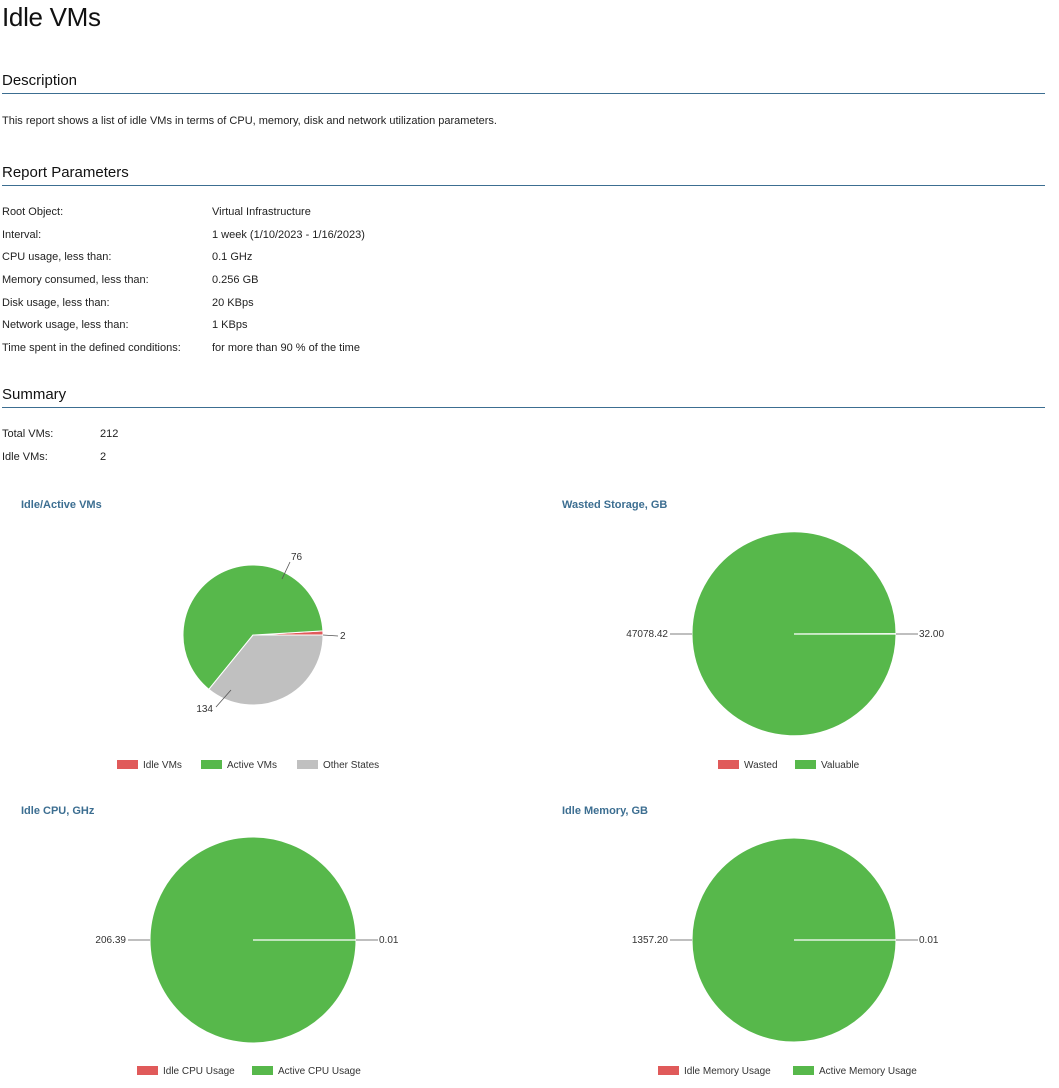  Describe the element at coordinates (523, 83) in the screenshot. I see `description-heading: Description` at that location.